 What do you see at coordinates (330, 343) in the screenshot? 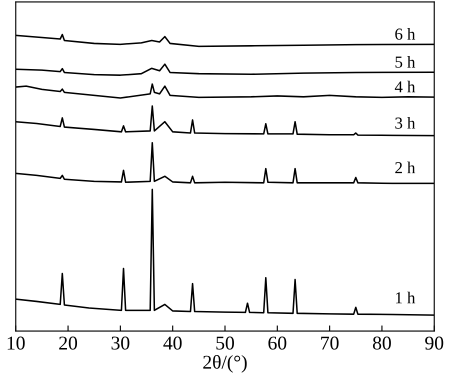
I see `x-tick-label: 70` at bounding box center [330, 343].